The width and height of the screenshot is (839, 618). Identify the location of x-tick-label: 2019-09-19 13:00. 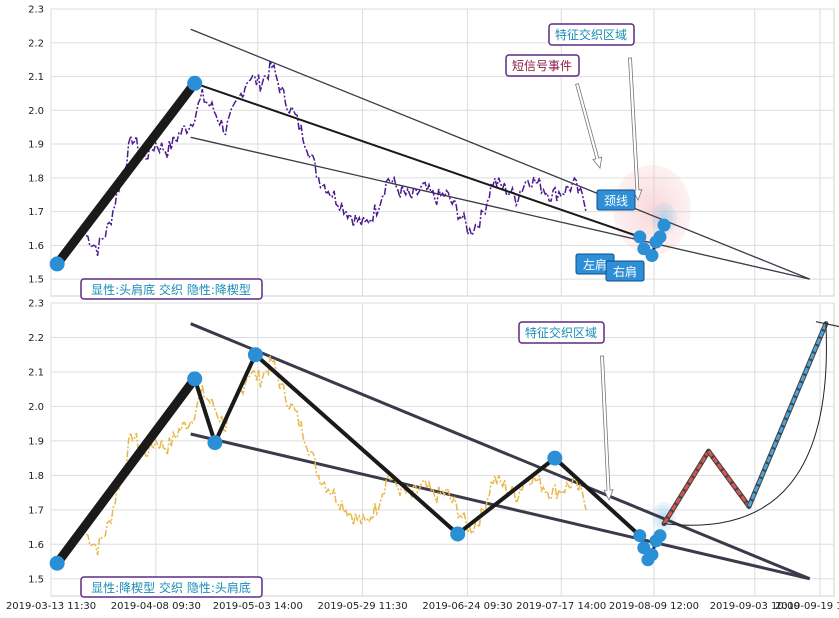
(807, 606).